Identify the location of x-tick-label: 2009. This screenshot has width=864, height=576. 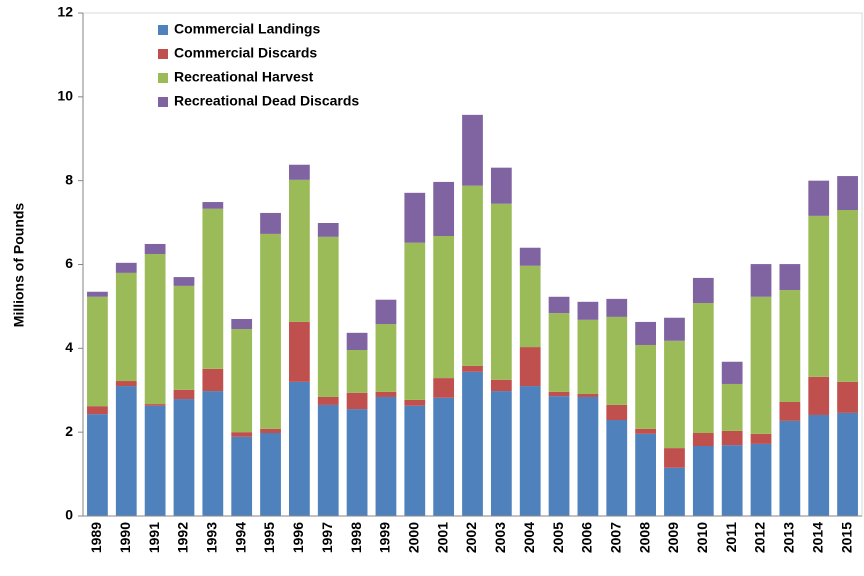
(673, 537).